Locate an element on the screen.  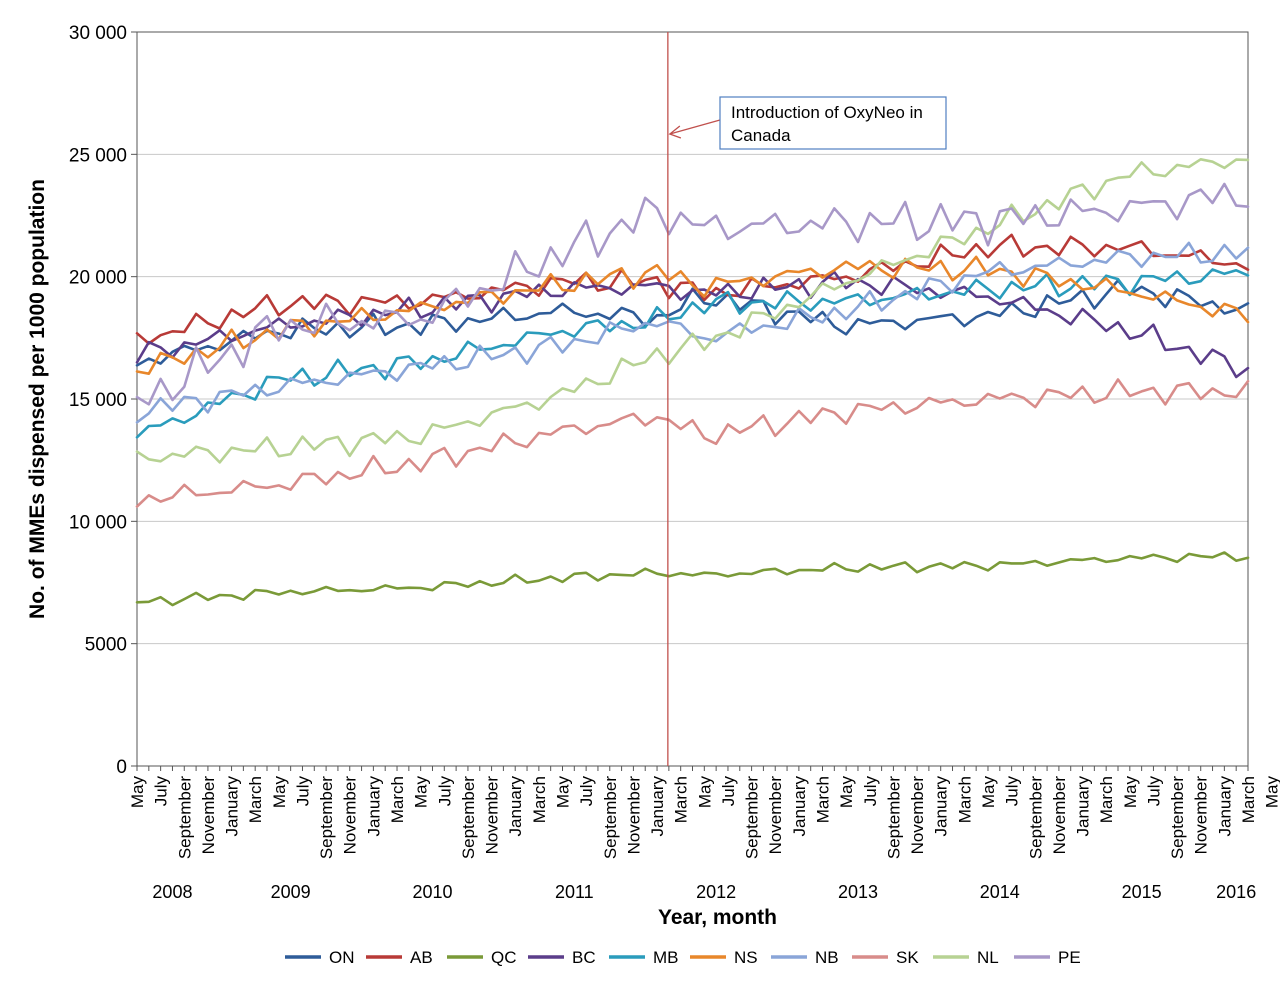
x-tick-label-37: July is located at coordinates (1012, 791).